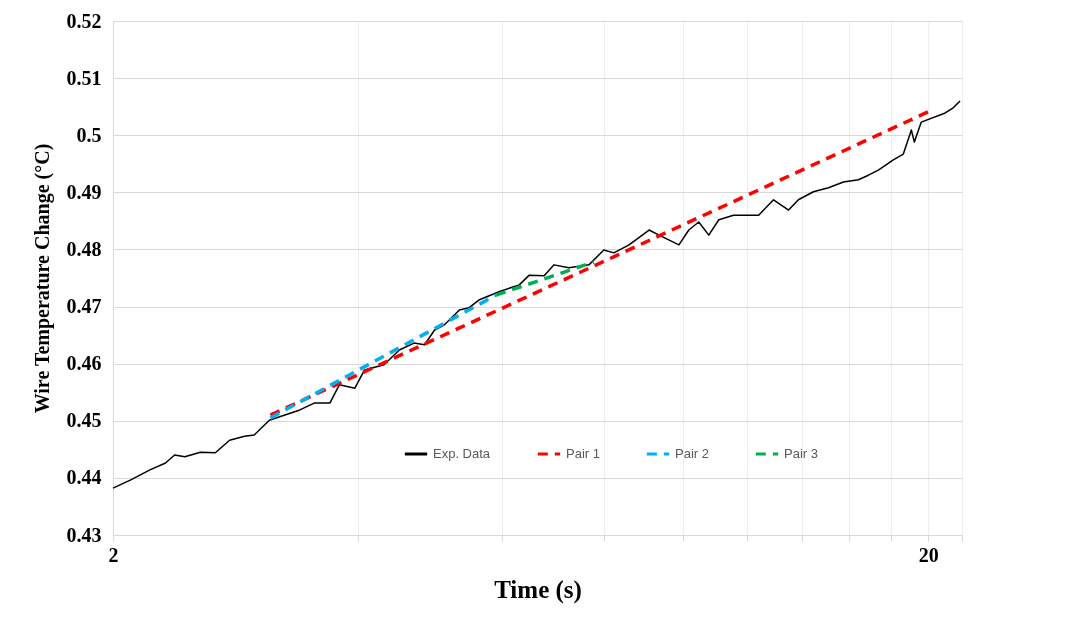 The width and height of the screenshot is (1088, 621). Describe the element at coordinates (84, 20) in the screenshot. I see `y-tick-label: 0.52` at that location.